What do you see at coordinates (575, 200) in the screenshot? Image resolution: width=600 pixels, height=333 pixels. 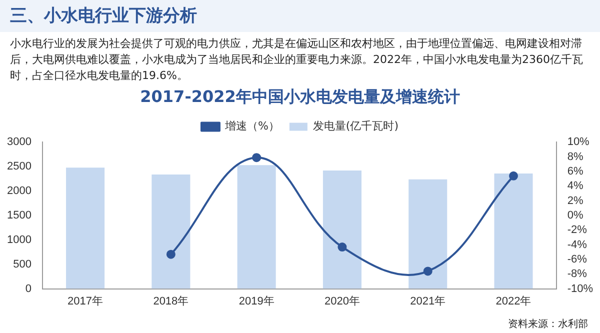 I see `y2-tick-label: 2%` at bounding box center [575, 200].